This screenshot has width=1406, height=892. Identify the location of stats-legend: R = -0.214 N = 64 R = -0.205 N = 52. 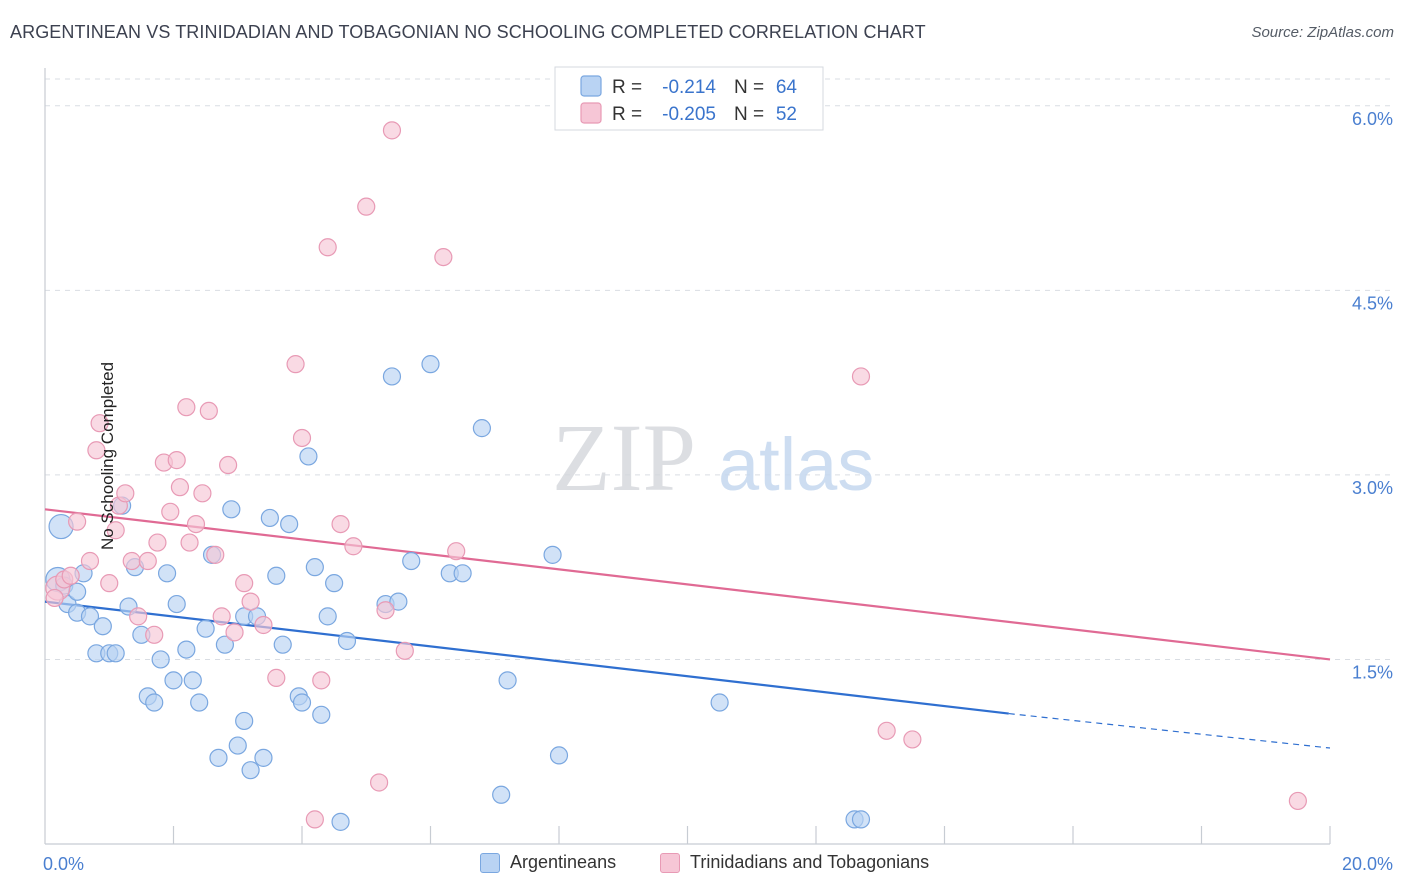
(689, 98).